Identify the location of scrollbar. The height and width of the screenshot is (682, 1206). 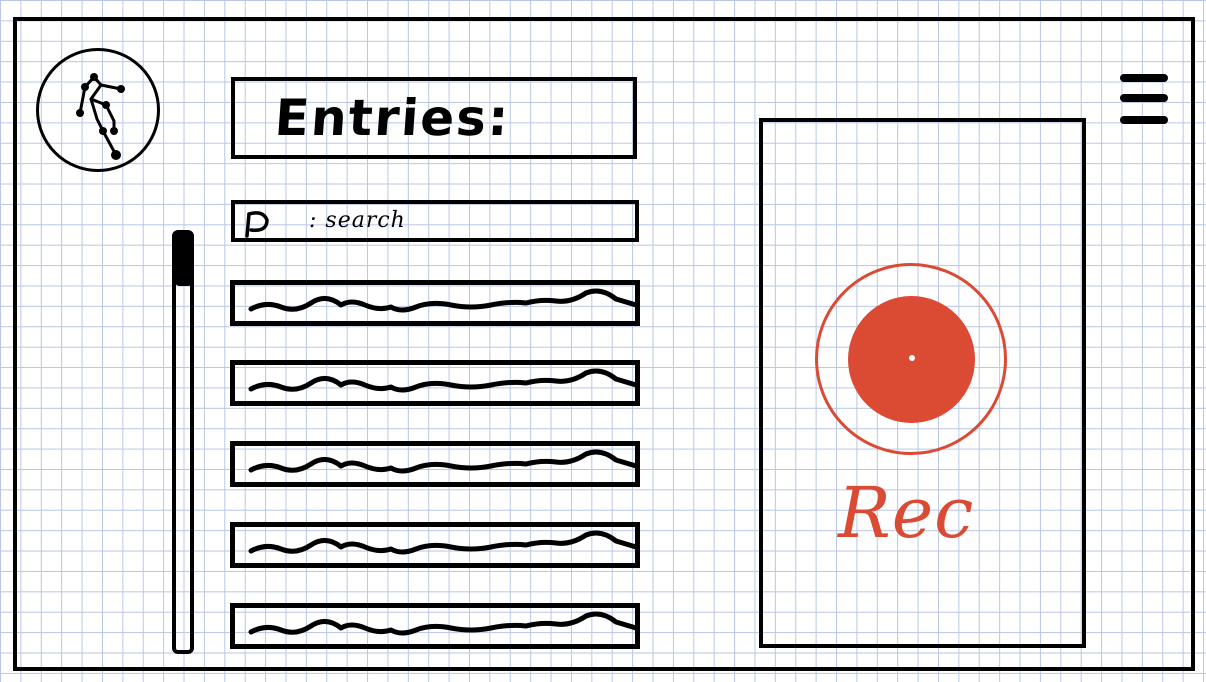
(183, 442).